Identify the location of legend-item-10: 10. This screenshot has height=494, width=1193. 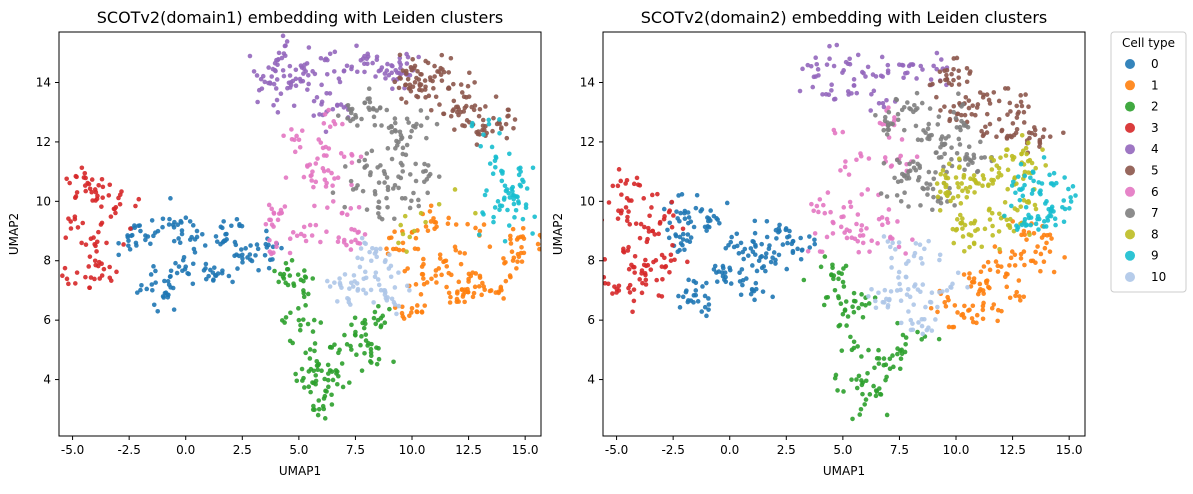
(1145, 277).